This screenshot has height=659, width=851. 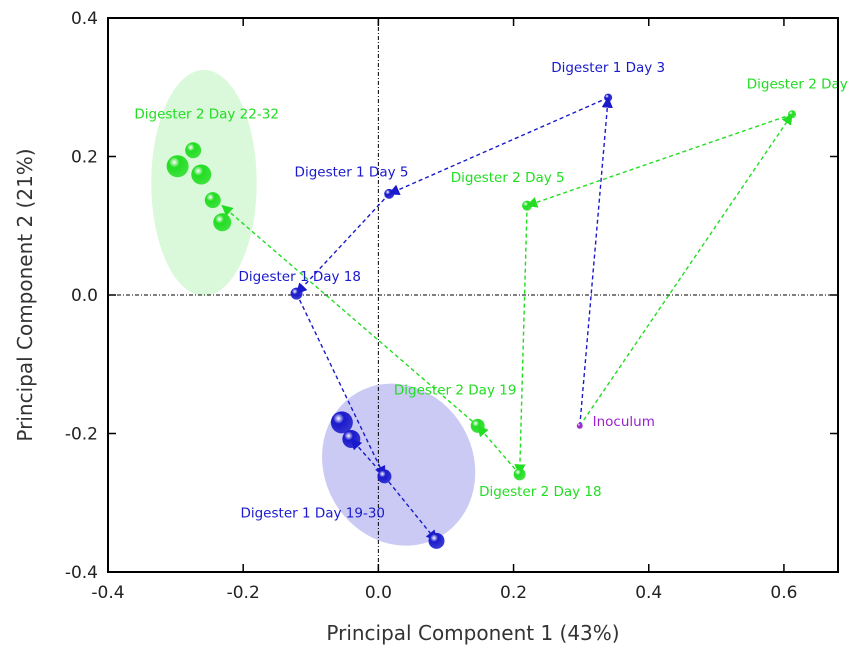 What do you see at coordinates (81, 573) in the screenshot?
I see `y-tick-label: -0.4` at bounding box center [81, 573].